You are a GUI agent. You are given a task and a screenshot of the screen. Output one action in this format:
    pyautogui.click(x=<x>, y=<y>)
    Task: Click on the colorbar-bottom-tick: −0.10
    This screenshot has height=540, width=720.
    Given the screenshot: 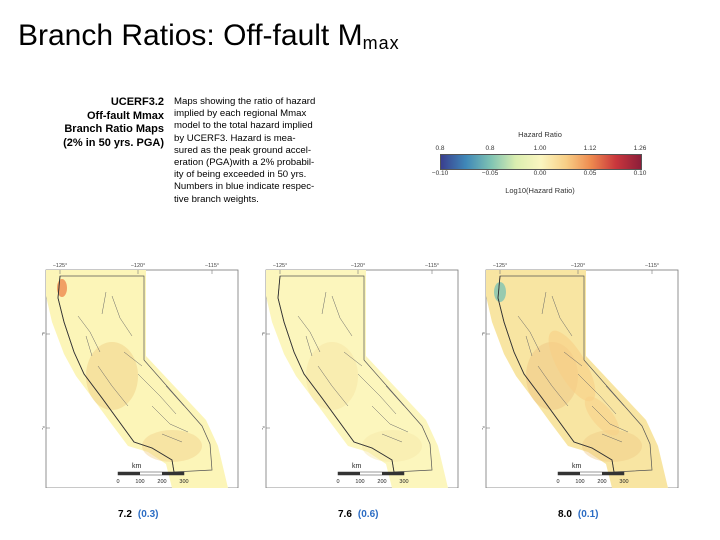 What is the action you would take?
    pyautogui.click(x=440, y=173)
    